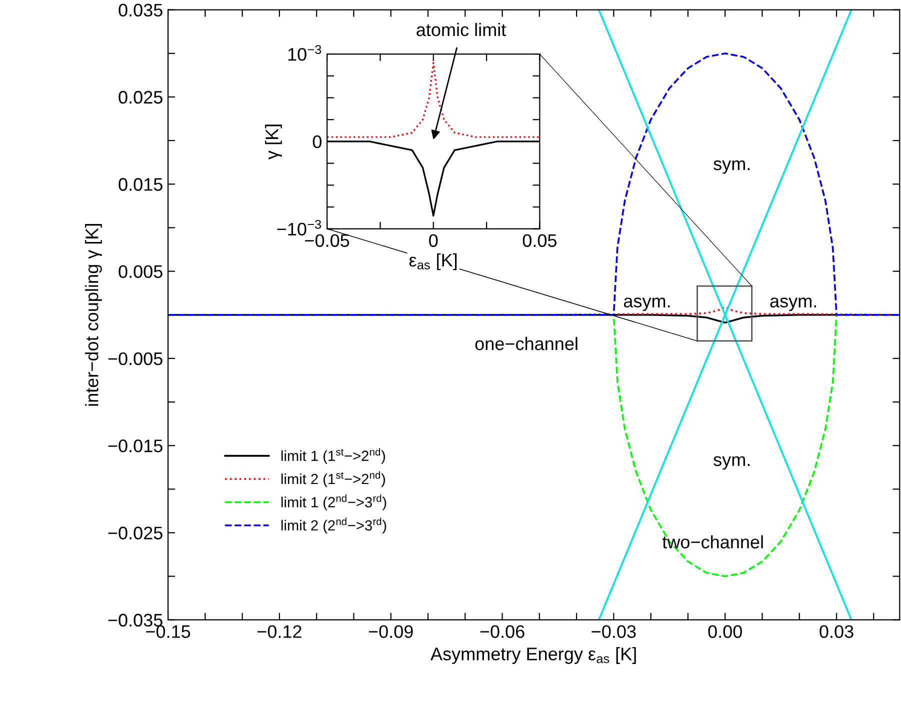 This screenshot has height=702, width=901. Describe the element at coordinates (135, 620) in the screenshot. I see `y-tick-label: −0.035` at that location.